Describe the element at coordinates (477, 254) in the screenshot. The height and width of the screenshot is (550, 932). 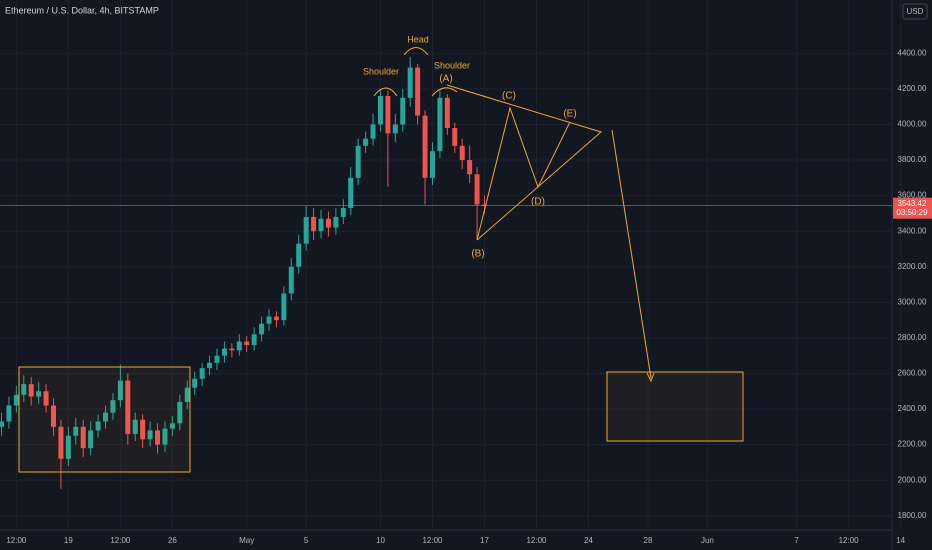
I see `wave-label: (B)` at that location.